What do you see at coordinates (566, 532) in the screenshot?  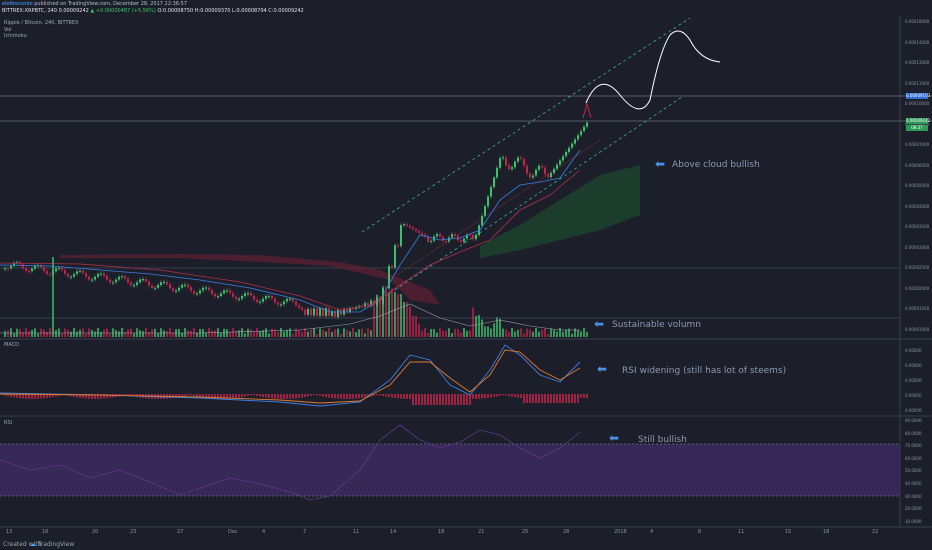 I see `time-axis-label: 28` at bounding box center [566, 532].